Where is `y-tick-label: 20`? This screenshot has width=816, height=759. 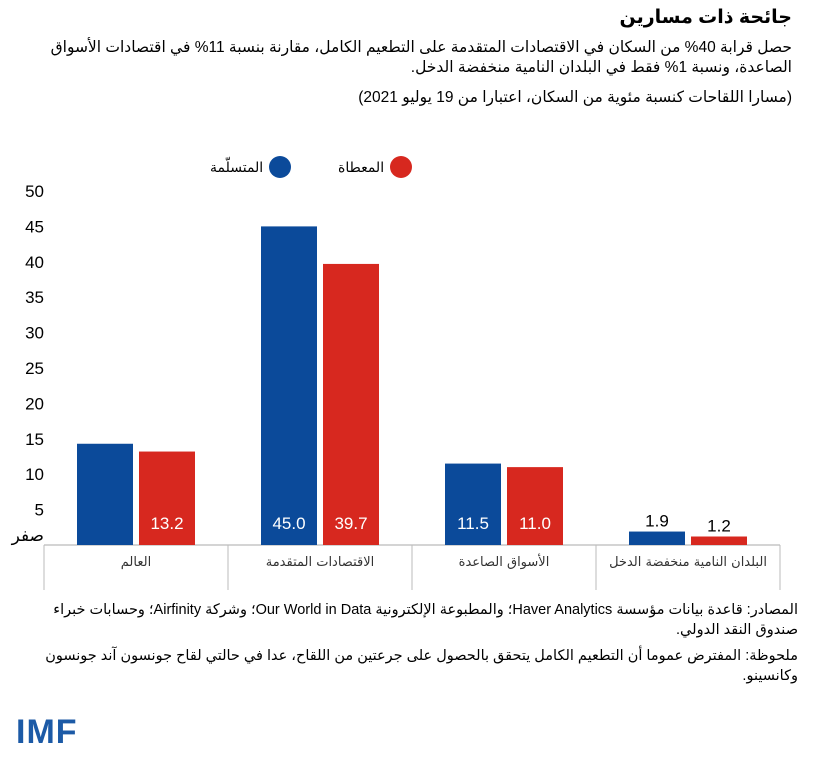 y-tick-label: 20 is located at coordinates (34, 403).